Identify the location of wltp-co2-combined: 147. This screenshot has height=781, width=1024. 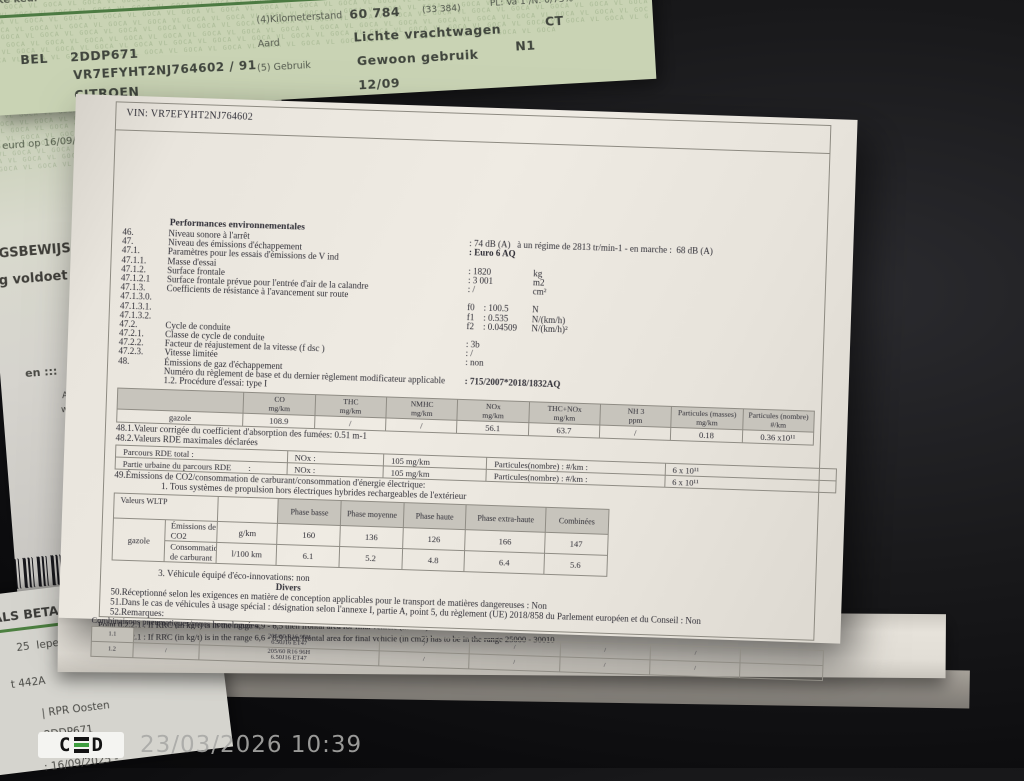
(575, 543).